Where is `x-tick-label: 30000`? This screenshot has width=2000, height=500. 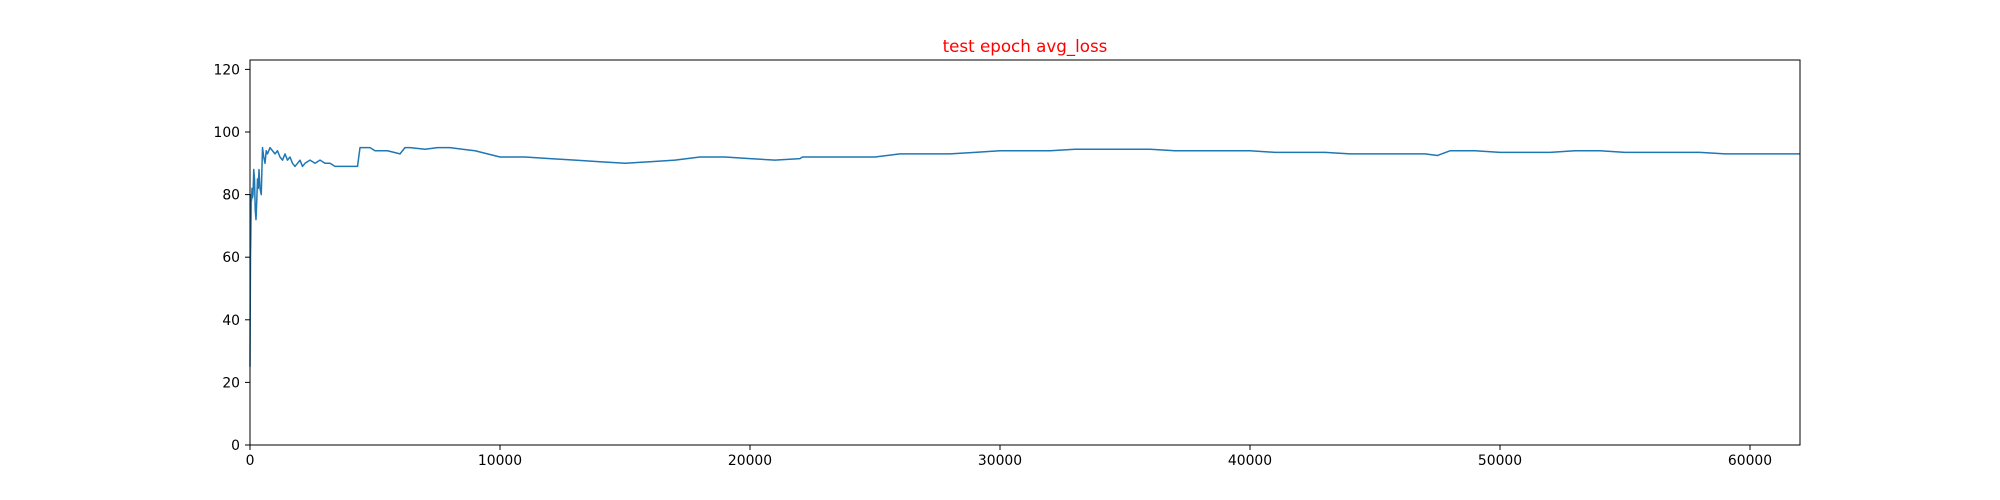
x-tick-label: 30000 is located at coordinates (1000, 461).